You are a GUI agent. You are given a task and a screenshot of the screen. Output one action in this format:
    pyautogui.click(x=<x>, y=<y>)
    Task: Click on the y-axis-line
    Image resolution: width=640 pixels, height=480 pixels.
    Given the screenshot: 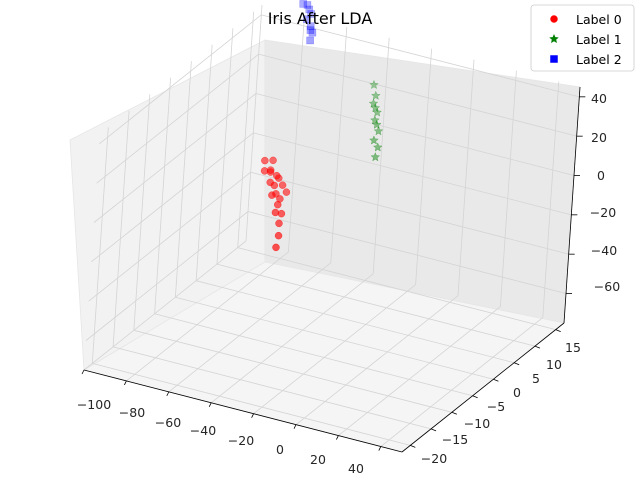 What is the action you would take?
    pyautogui.click(x=483, y=387)
    